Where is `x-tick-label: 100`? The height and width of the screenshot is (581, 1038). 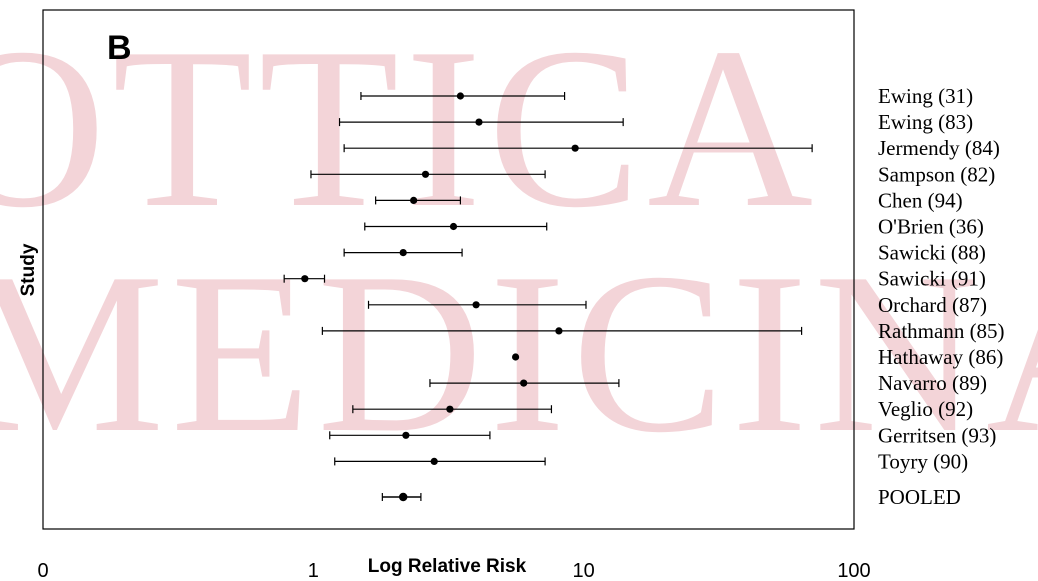 x-tick-label: 100 is located at coordinates (853, 570).